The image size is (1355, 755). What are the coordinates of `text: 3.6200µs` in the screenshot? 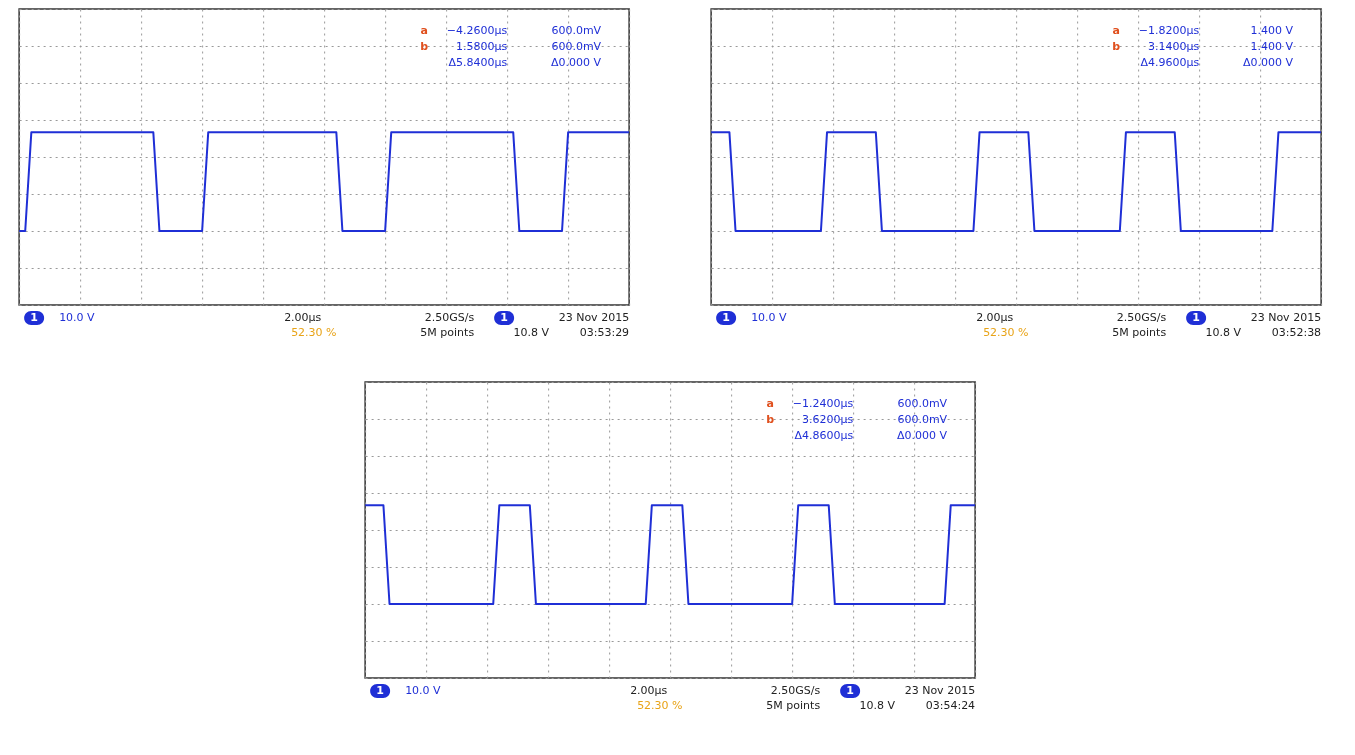 It's located at (827, 419).